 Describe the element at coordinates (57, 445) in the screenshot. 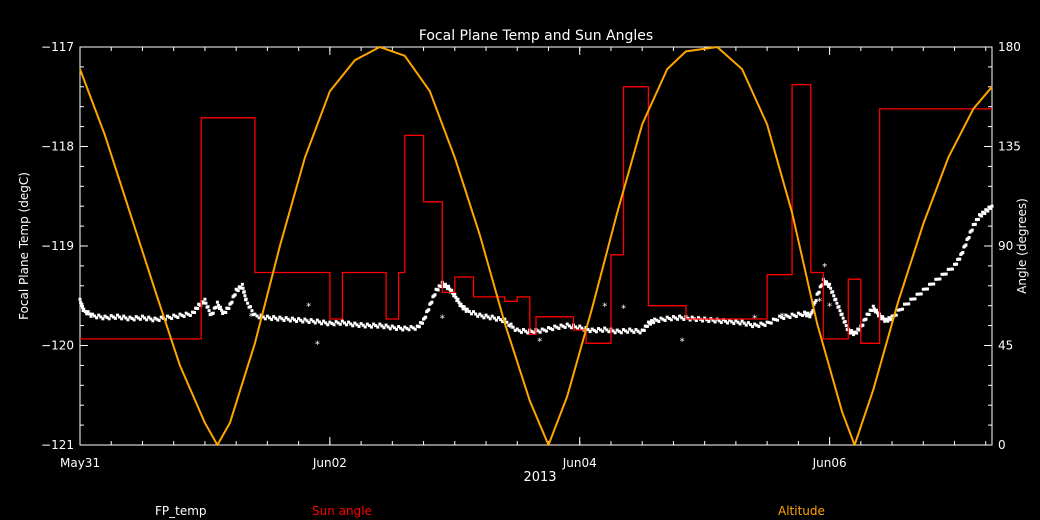

I see `y-left-tick-label: −121` at that location.